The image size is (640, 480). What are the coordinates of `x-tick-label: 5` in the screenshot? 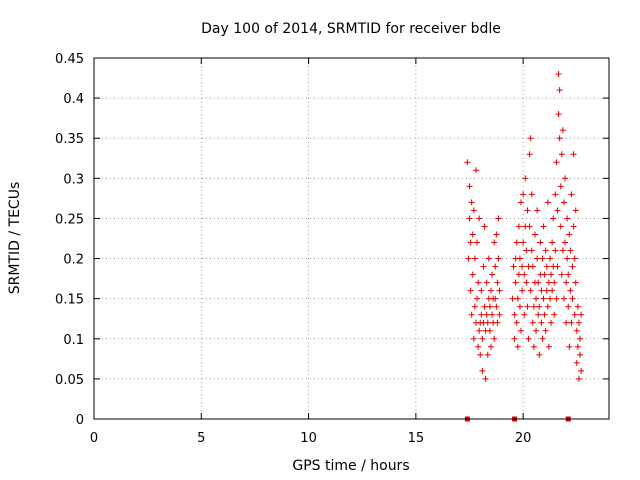 It's located at (201, 438).